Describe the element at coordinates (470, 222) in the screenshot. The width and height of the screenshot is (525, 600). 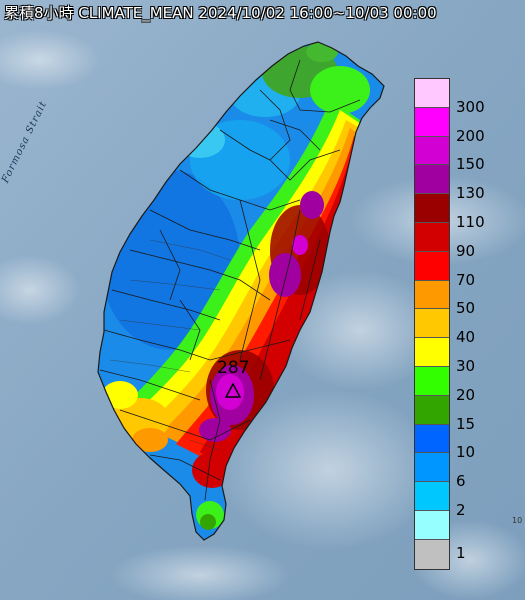
I see `legend-label: 110` at that location.